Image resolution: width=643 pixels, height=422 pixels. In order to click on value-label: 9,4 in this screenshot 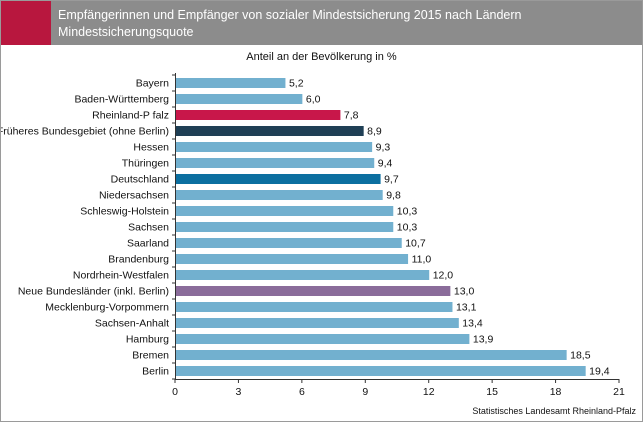, I will do `click(385, 164)`.